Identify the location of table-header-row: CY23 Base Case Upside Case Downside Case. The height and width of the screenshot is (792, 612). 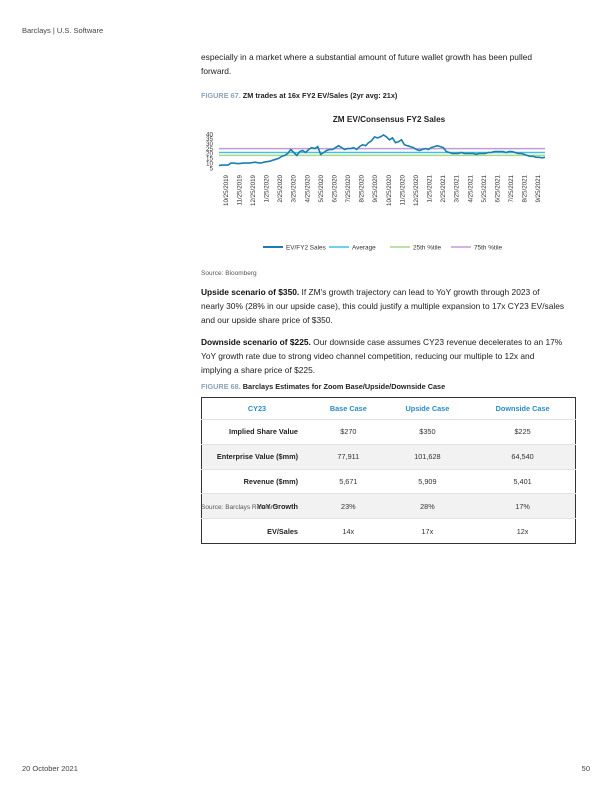
(388, 408).